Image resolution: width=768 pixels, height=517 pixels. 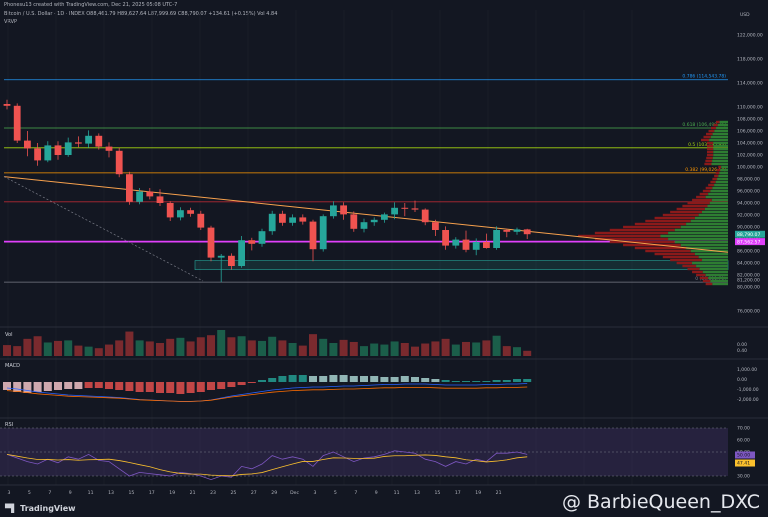 I want to click on price-axis-tick-label: 118,000.00, so click(x=750, y=60).